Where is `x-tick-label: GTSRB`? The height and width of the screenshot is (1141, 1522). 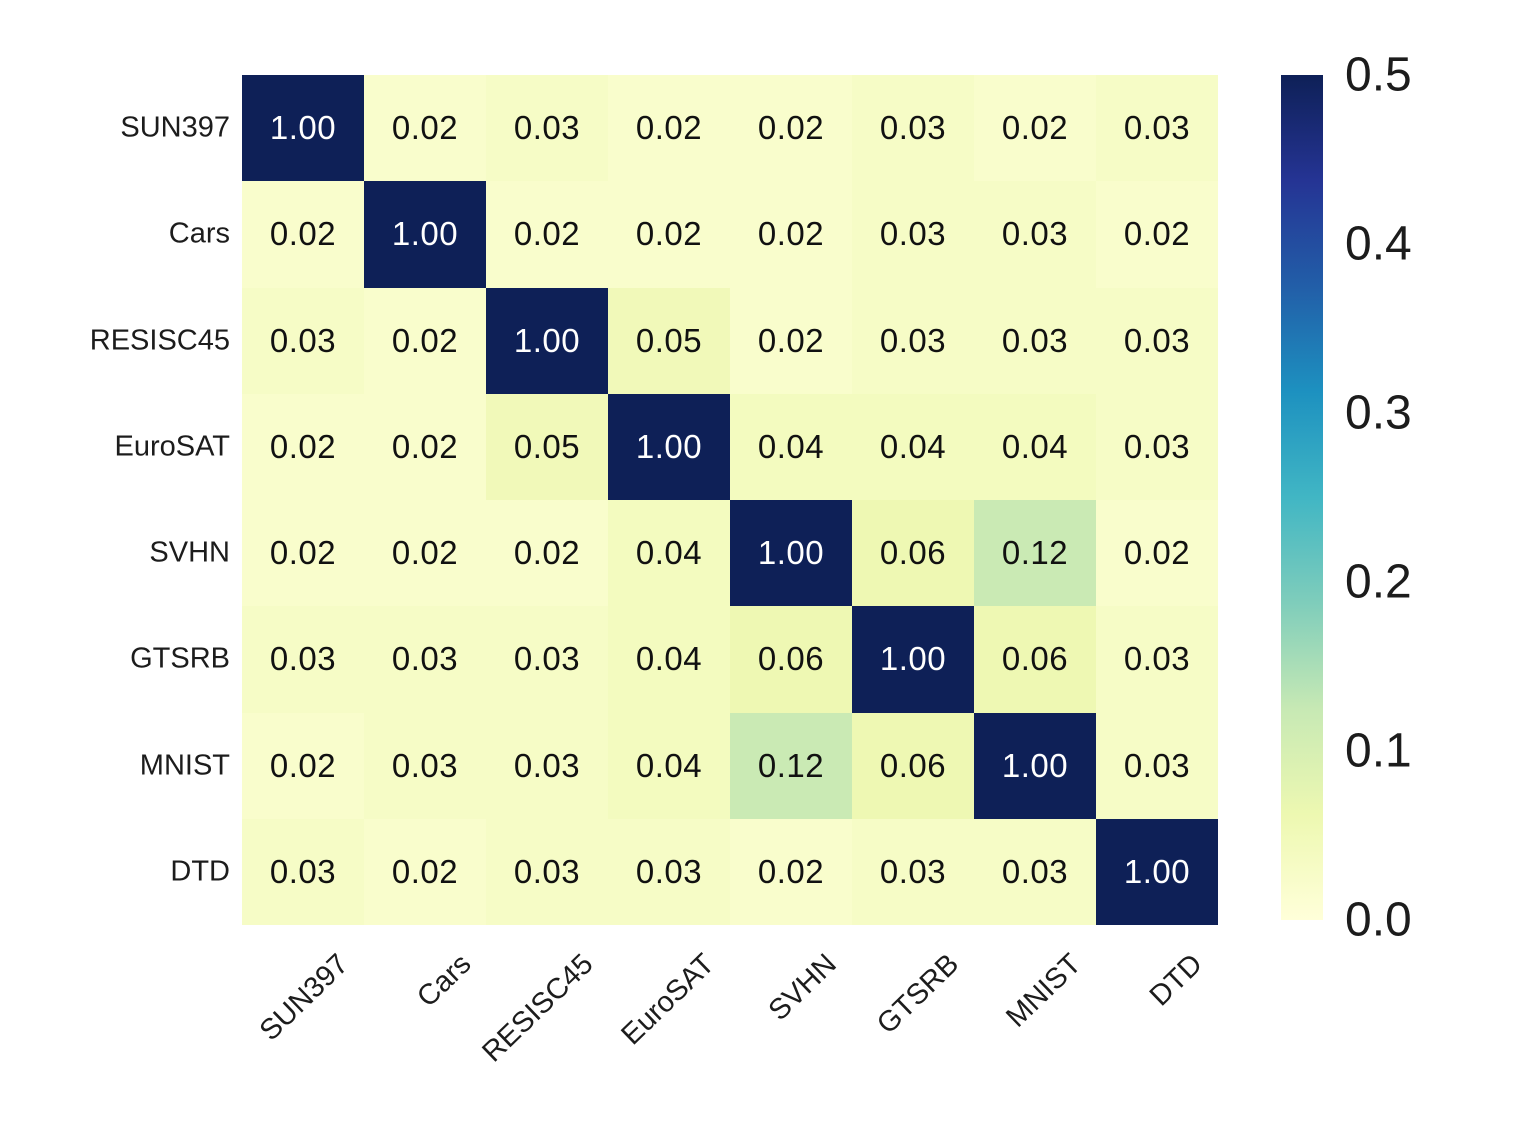
x-tick-label: GTSRB is located at coordinates (918, 994).